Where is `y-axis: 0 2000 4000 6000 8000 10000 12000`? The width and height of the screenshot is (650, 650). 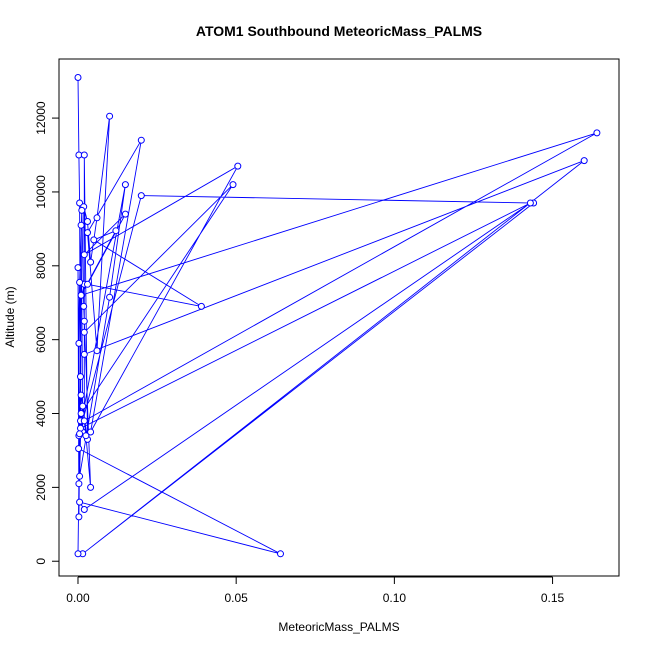
y-axis: 0 2000 4000 6000 8000 10000 12000 is located at coordinates (47, 333).